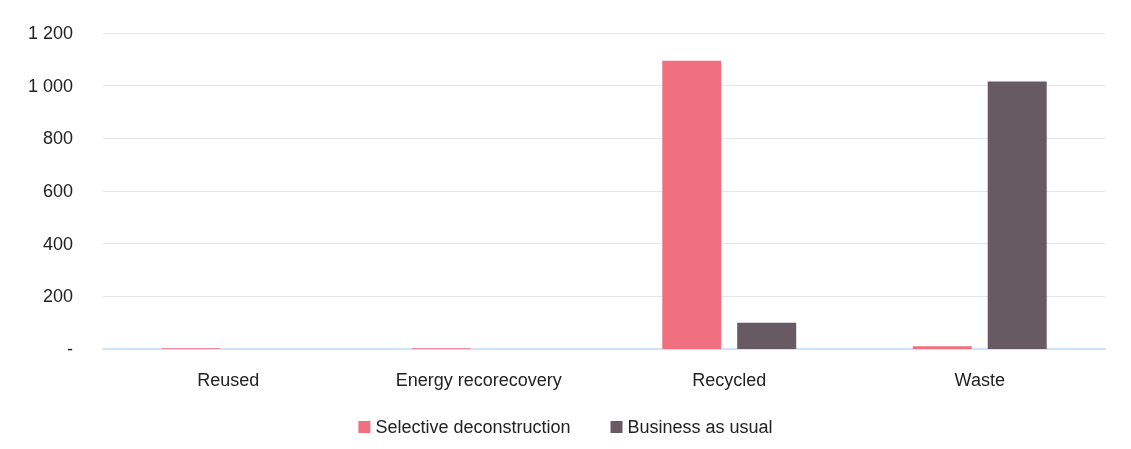  Describe the element at coordinates (478, 380) in the screenshot. I see `x-tick-label: Energy recorecovery` at that location.